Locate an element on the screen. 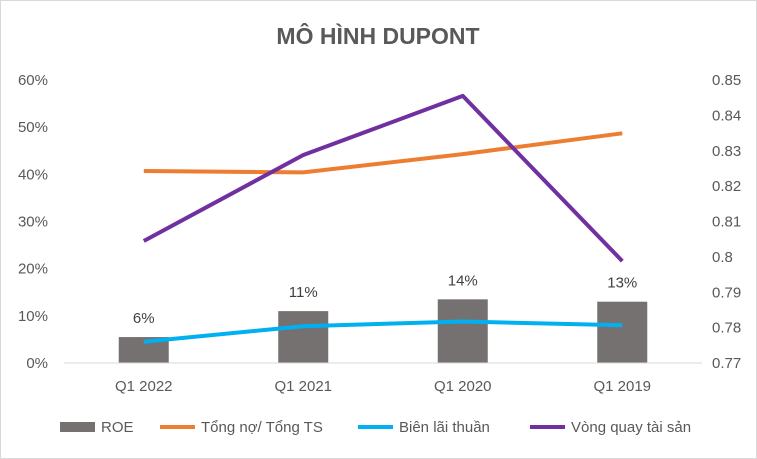 Image resolution: width=757 pixels, height=459 pixels. x-tick-label: Q1 2022 is located at coordinates (144, 386).